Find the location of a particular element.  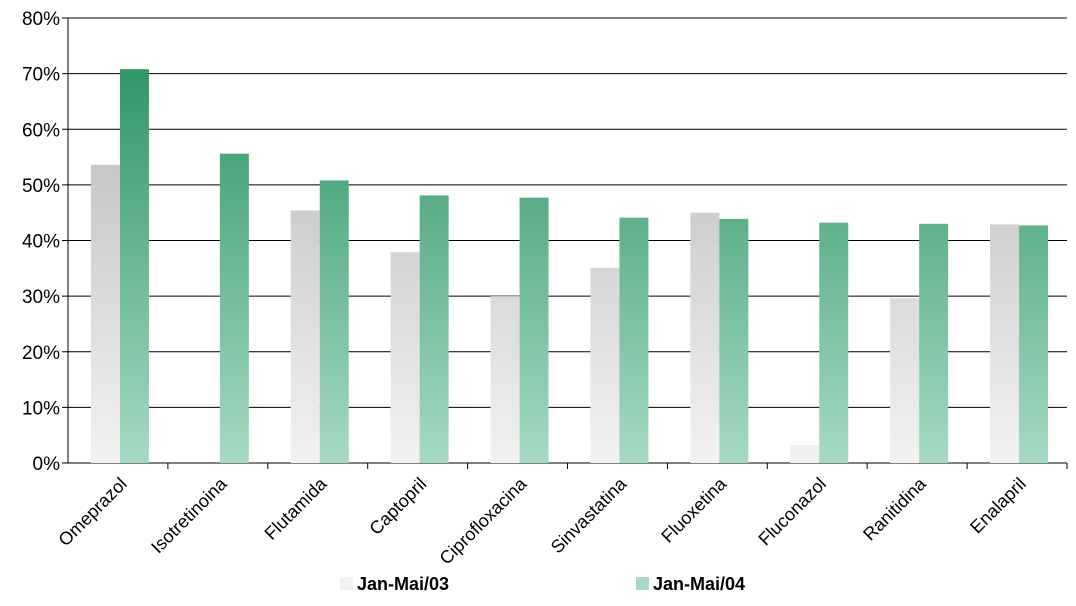

y-tick-label: 0% is located at coordinates (47, 464).